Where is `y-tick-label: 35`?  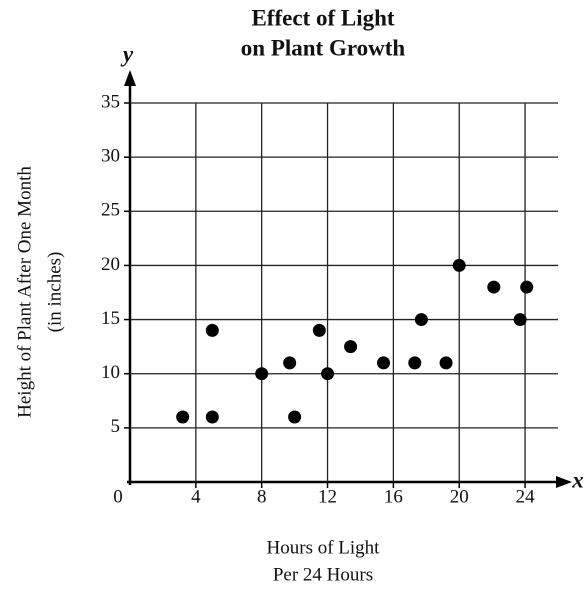
y-tick-label: 35 is located at coordinates (110, 101).